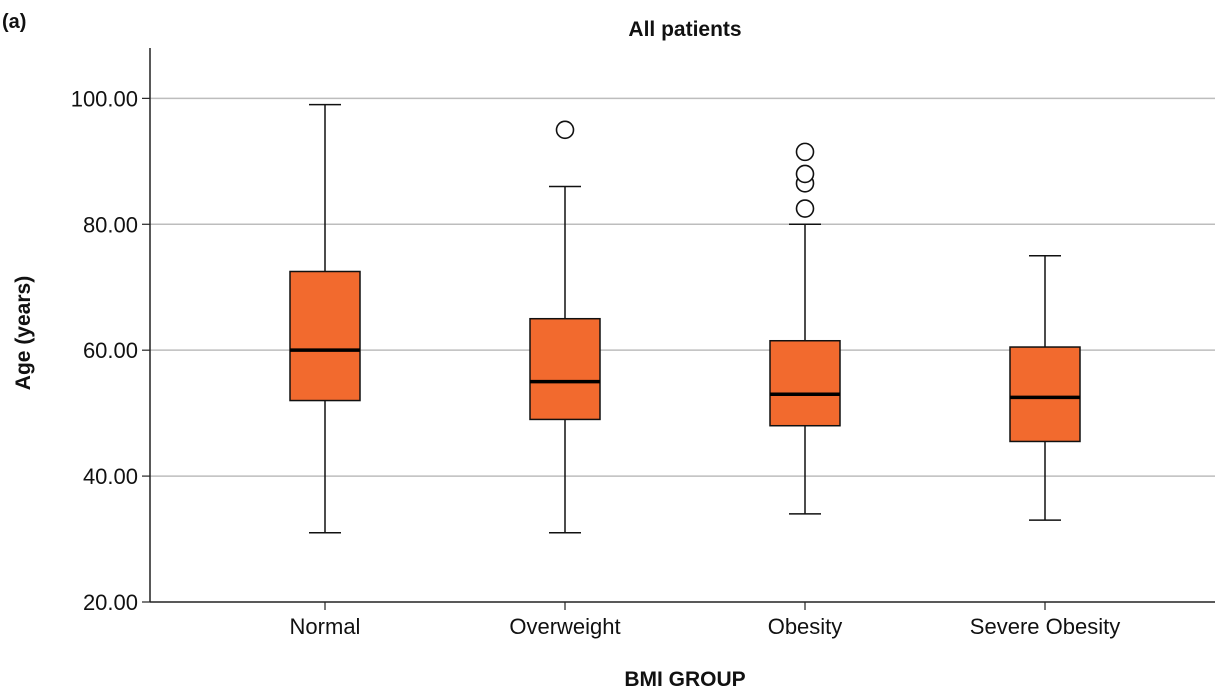 The width and height of the screenshot is (1215, 694). I want to click on x-category-label: Normal, so click(325, 626).